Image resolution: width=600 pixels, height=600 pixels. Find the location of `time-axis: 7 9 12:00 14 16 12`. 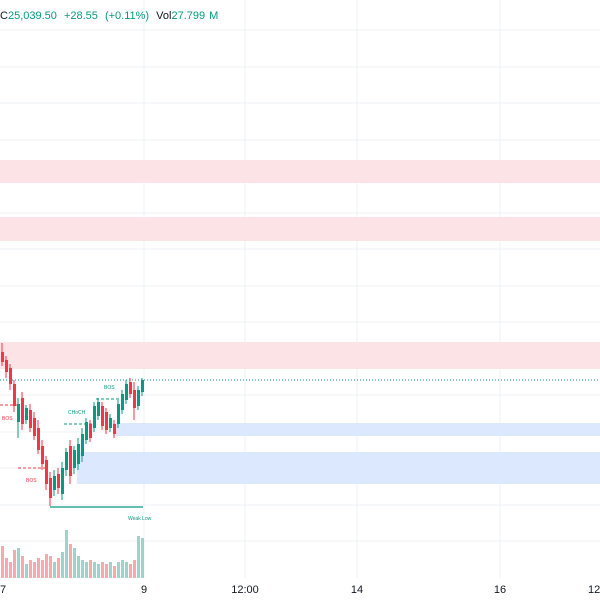

time-axis: 7 9 12:00 14 16 12 is located at coordinates (300, 590).